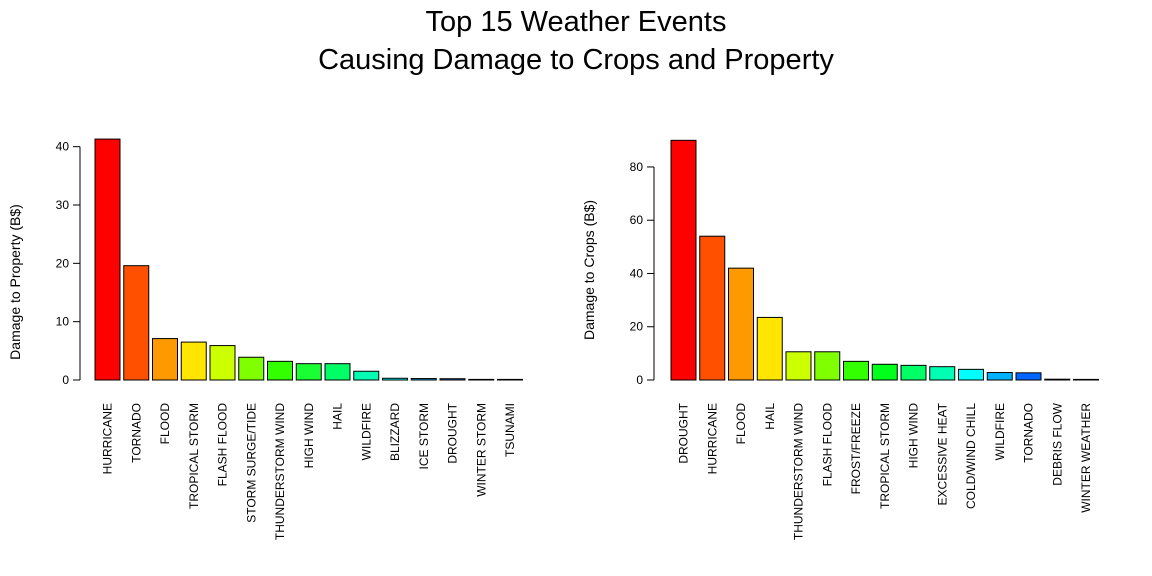 This screenshot has width=1152, height=576. I want to click on crops-category-label-8: HIGH WIND, so click(914, 436).